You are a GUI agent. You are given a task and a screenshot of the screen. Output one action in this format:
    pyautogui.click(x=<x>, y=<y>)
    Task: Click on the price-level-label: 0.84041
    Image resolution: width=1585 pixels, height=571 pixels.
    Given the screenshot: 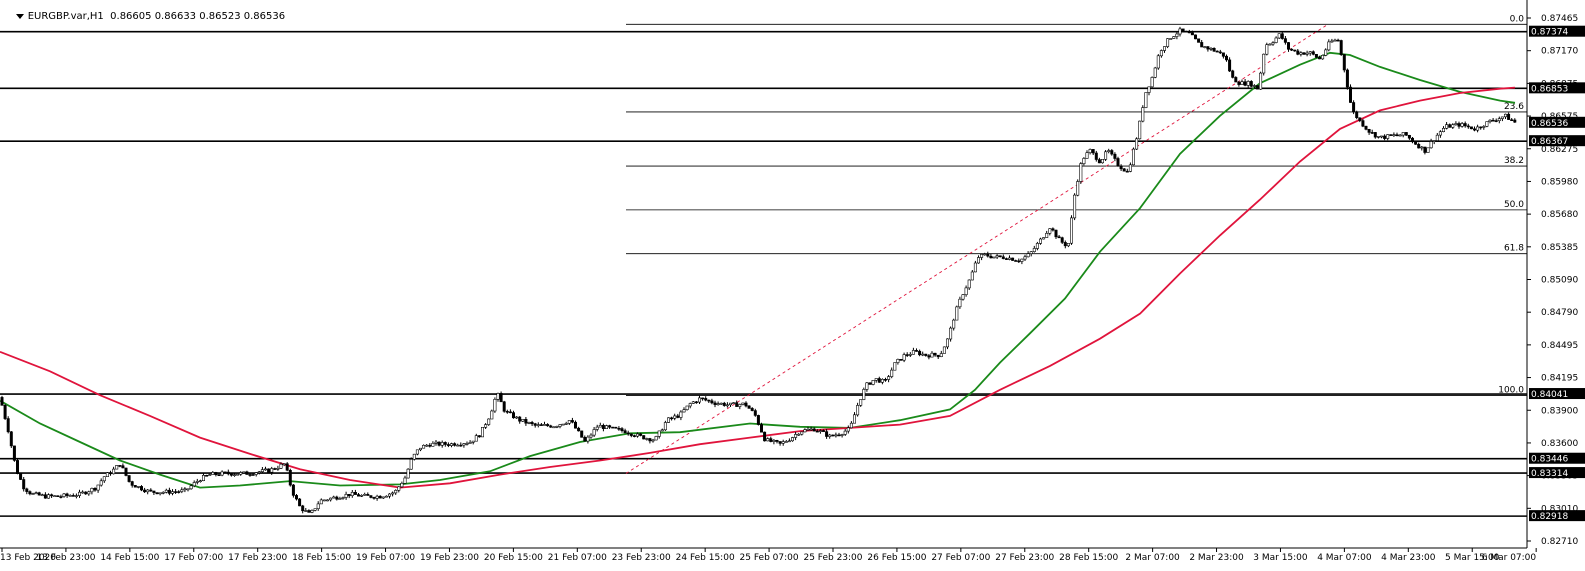 What is the action you would take?
    pyautogui.click(x=1549, y=395)
    